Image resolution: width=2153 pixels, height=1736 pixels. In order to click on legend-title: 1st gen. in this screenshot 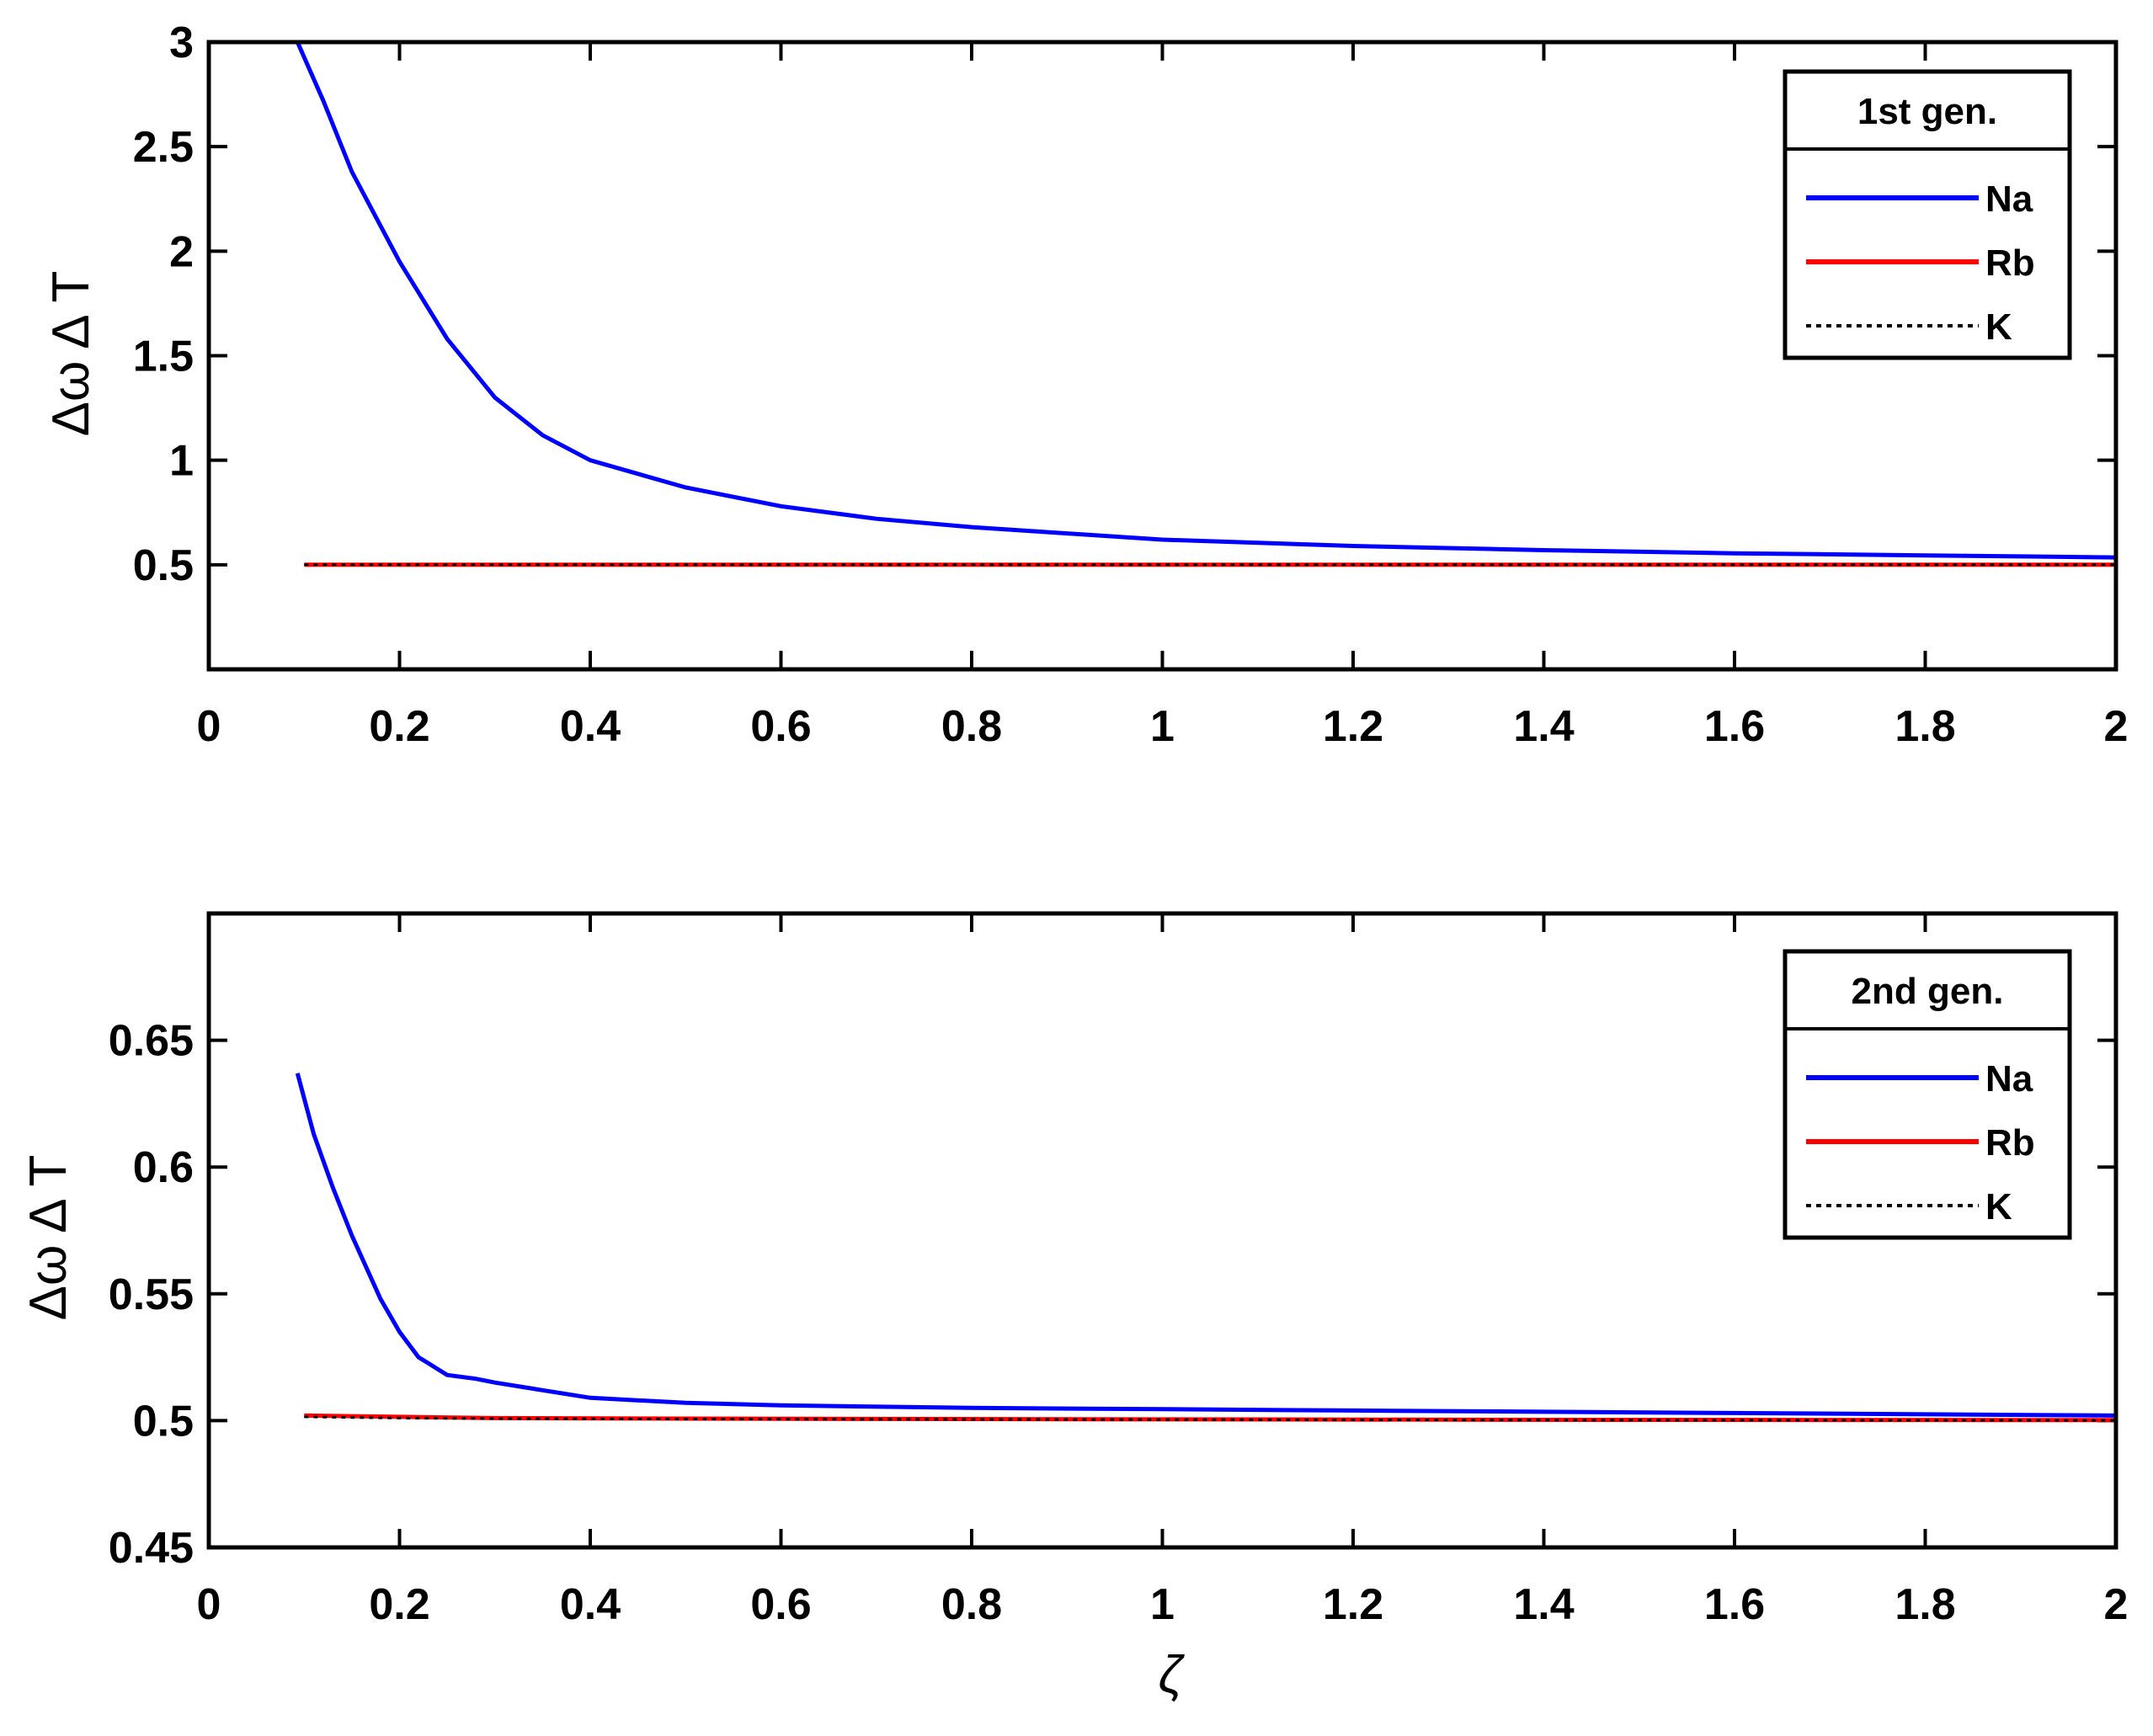, I will do `click(1927, 111)`.